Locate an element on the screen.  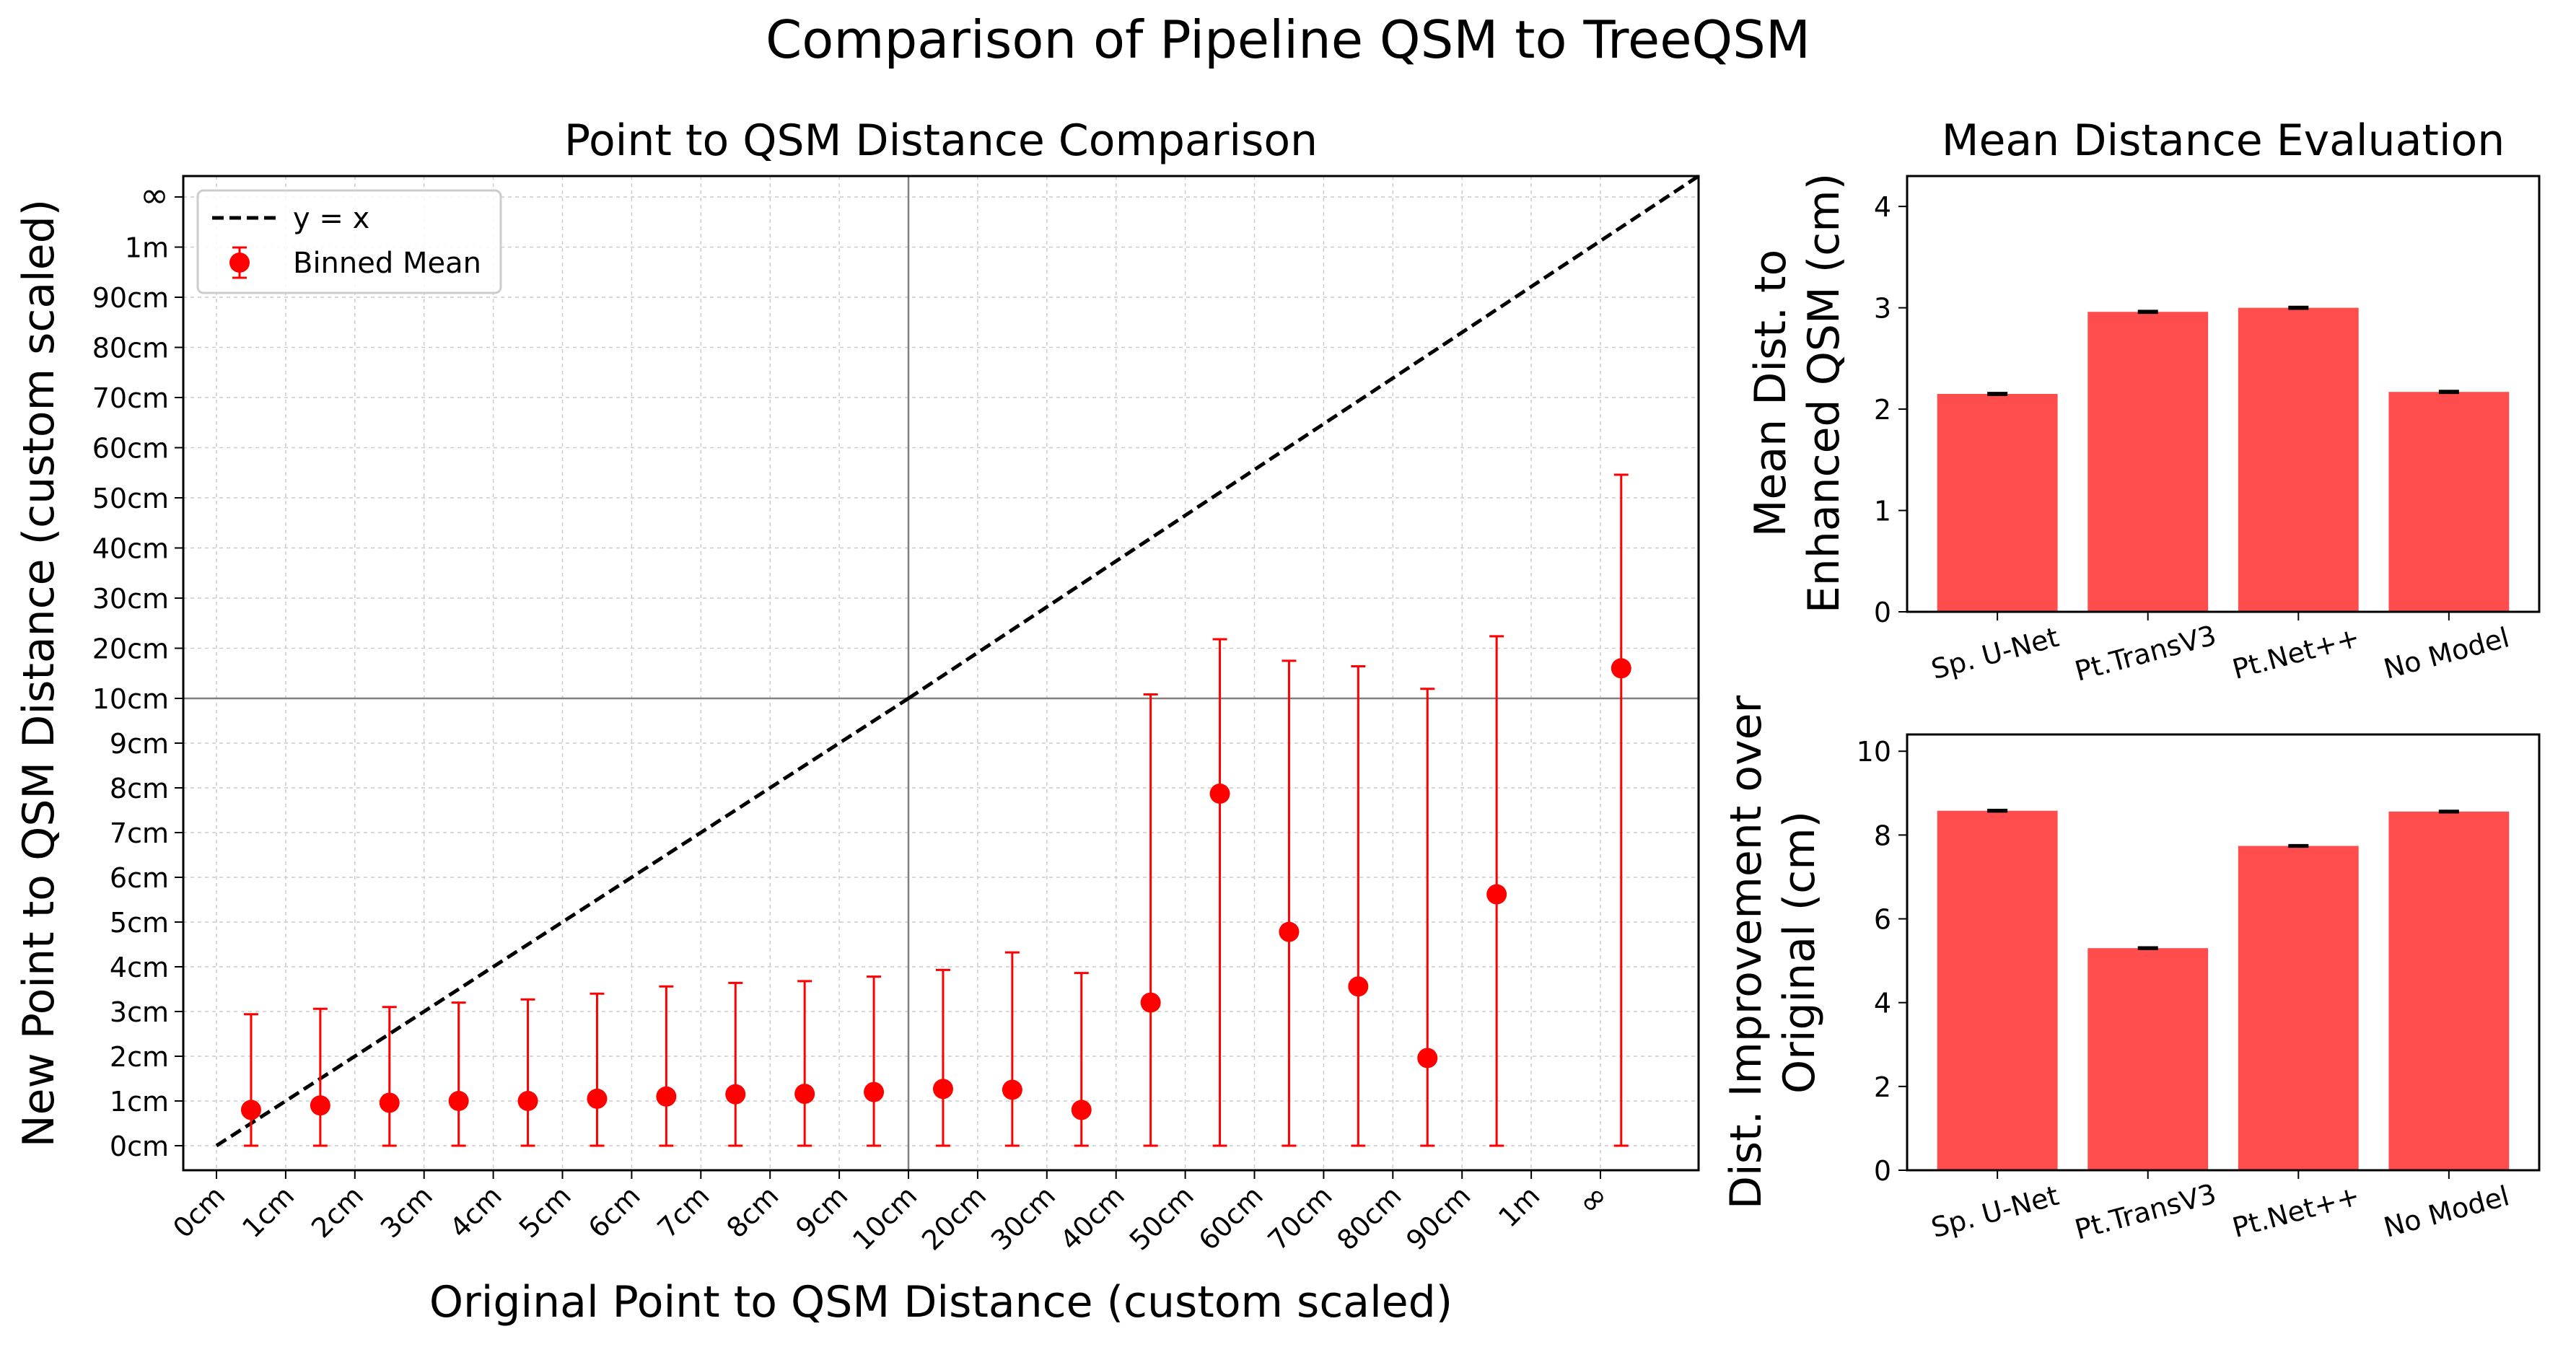
bar2-bars is located at coordinates (2223, 989).